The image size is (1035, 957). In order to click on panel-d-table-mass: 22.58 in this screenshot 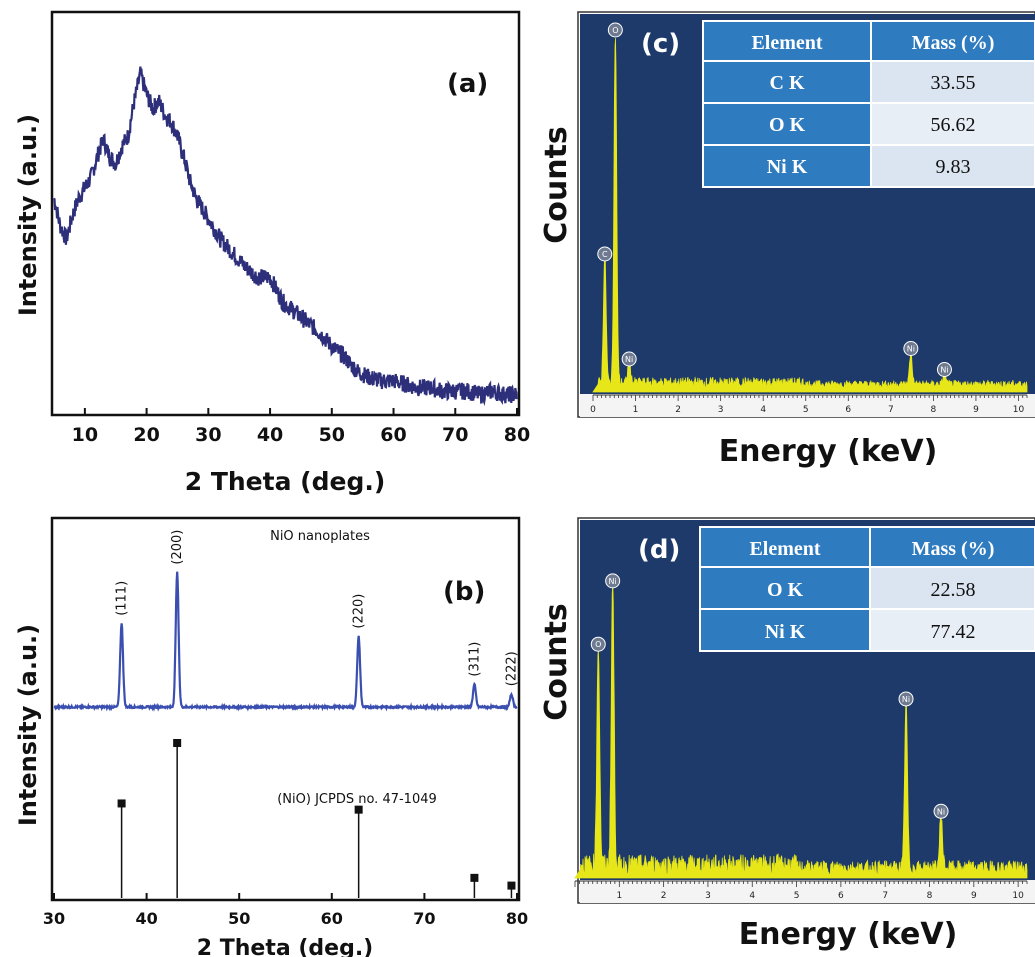, I will do `click(953, 590)`.